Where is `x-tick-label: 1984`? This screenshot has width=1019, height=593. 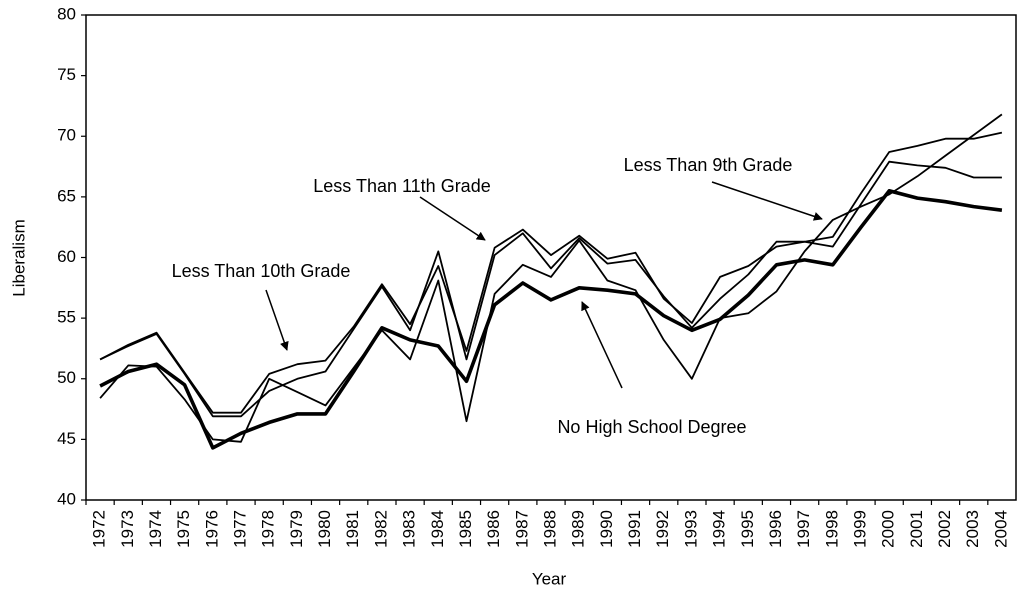 x-tick-label: 1984 is located at coordinates (437, 529).